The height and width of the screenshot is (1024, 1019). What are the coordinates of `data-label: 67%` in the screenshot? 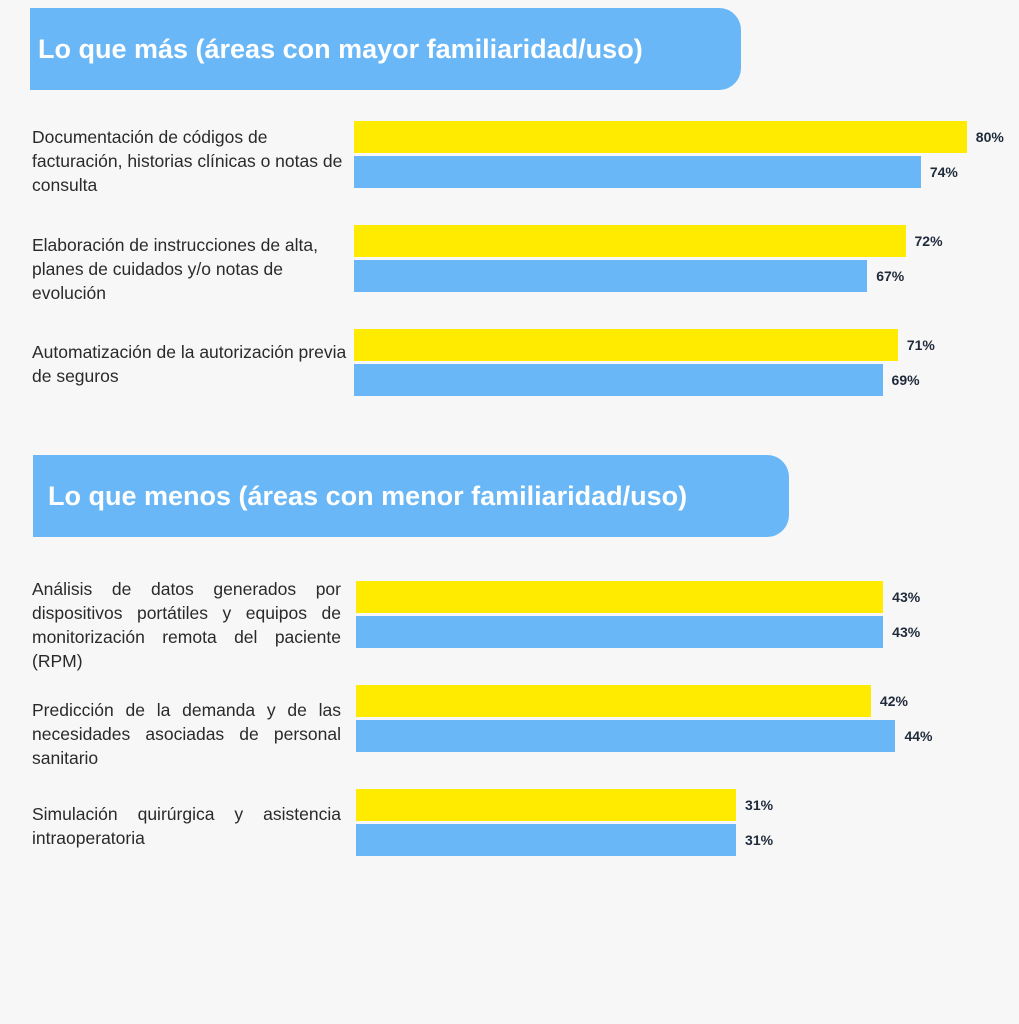 It's located at (890, 276).